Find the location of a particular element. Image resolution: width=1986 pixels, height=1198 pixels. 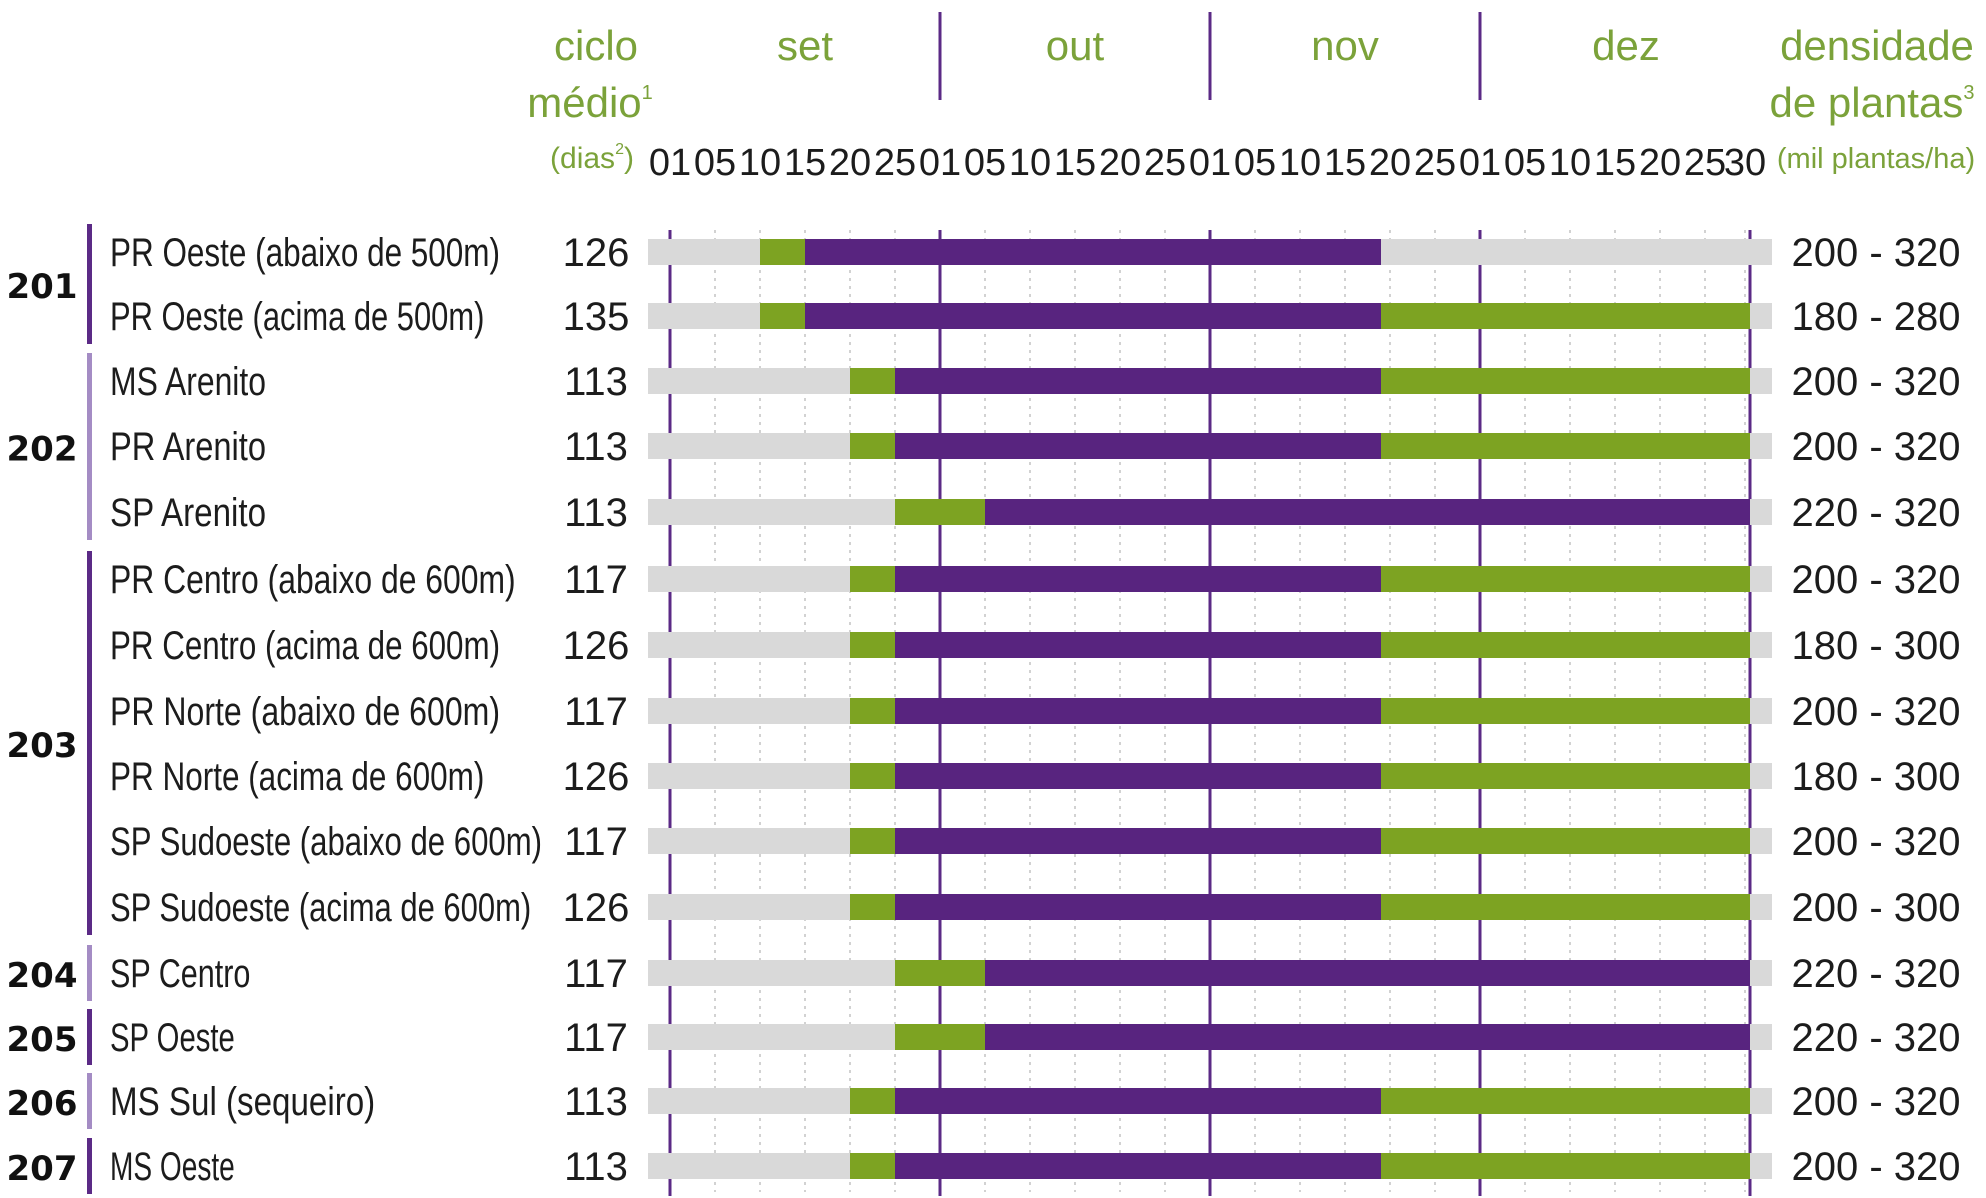

region-label: SP Sudoeste (acima de 600m) is located at coordinates (320, 908).